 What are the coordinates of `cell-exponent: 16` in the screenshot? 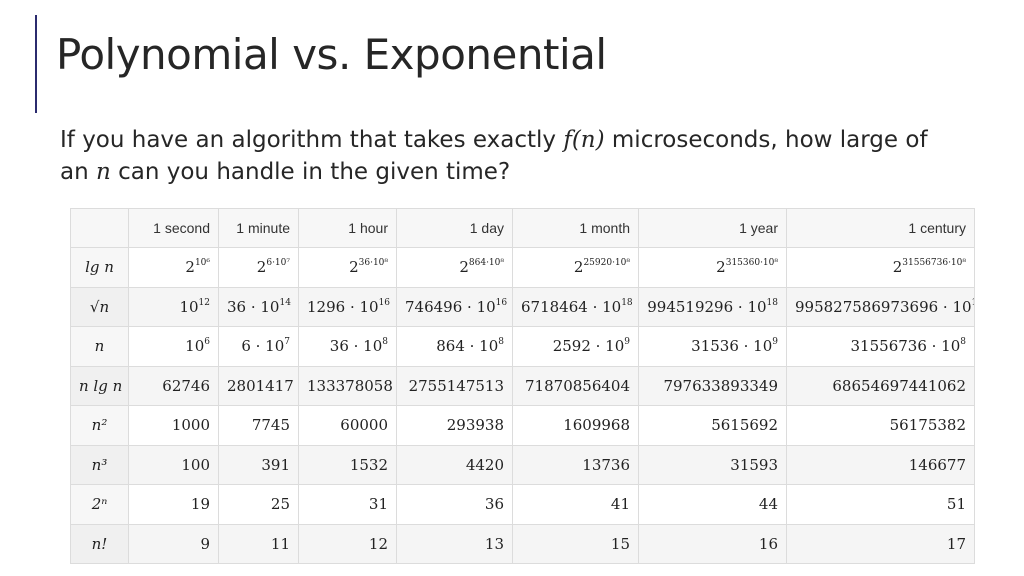 It's located at (384, 302).